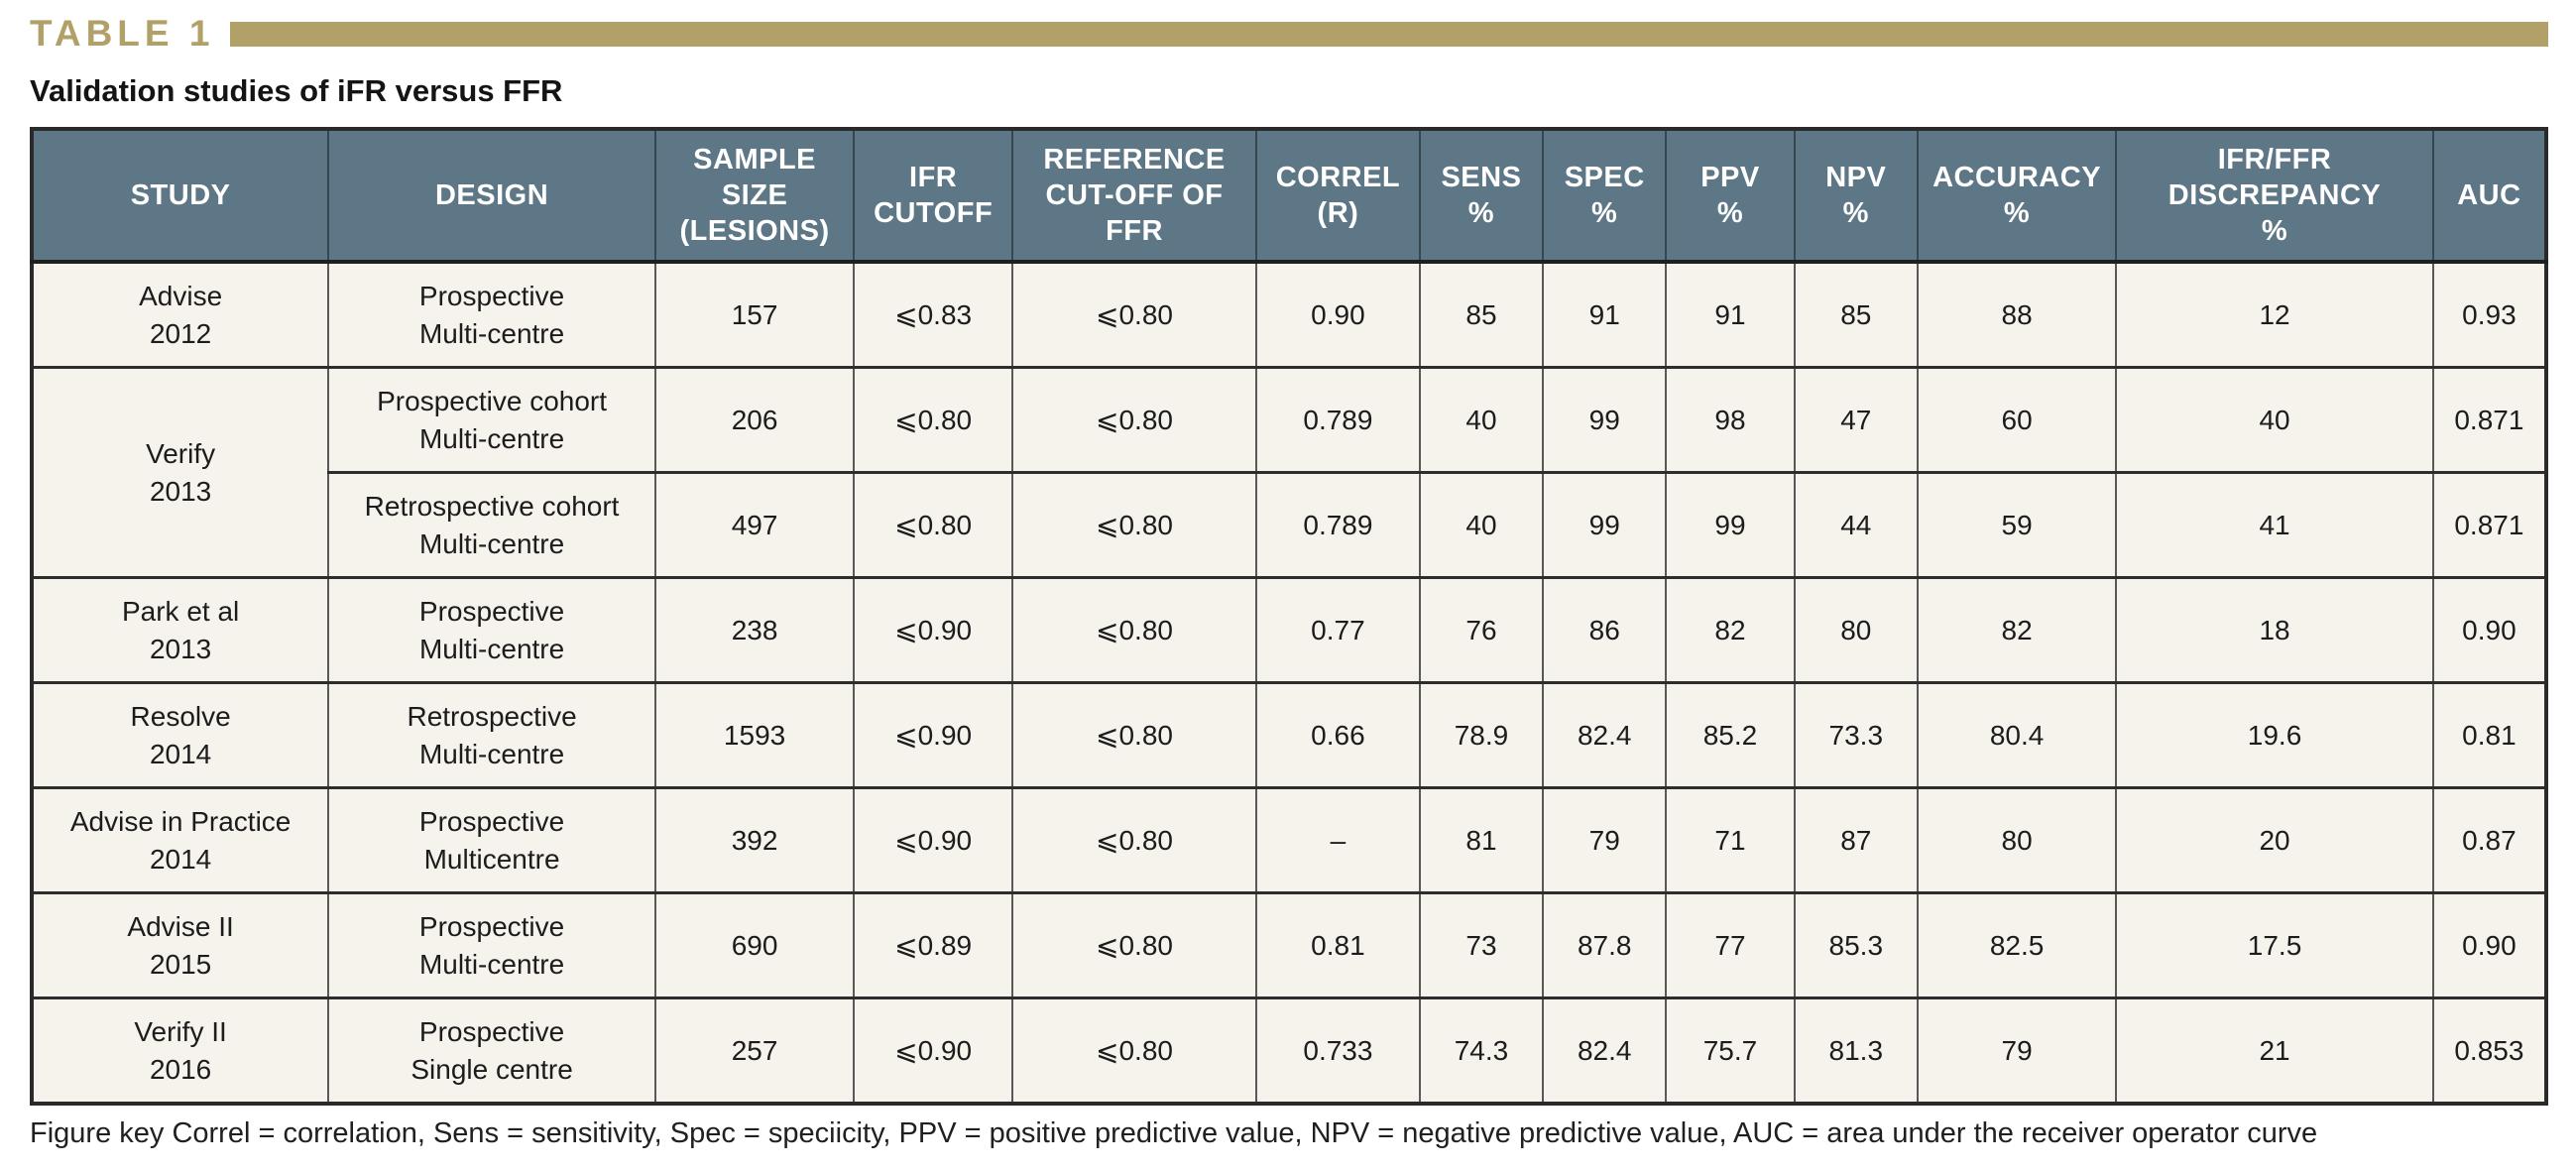 The image size is (2576, 1171). I want to click on value-cell: 157, so click(754, 314).